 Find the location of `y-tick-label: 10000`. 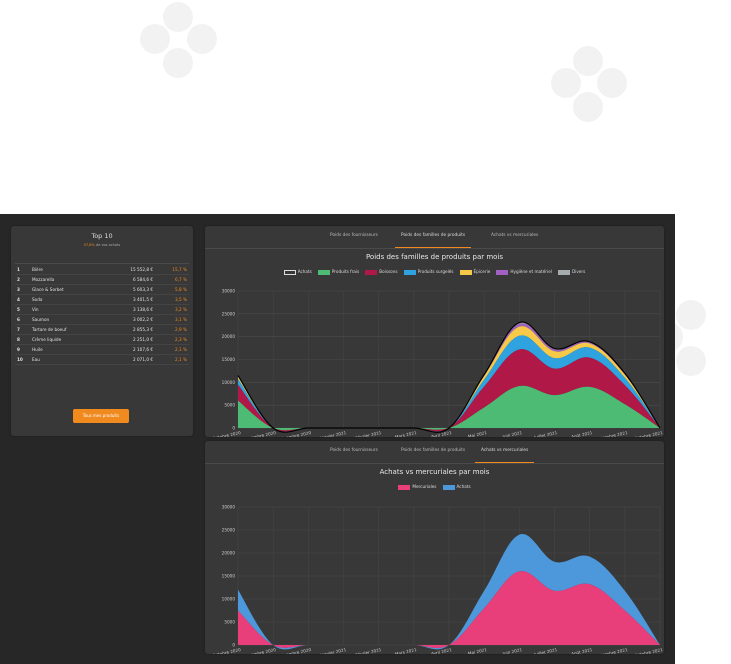

y-tick-label: 10000 is located at coordinates (229, 382).